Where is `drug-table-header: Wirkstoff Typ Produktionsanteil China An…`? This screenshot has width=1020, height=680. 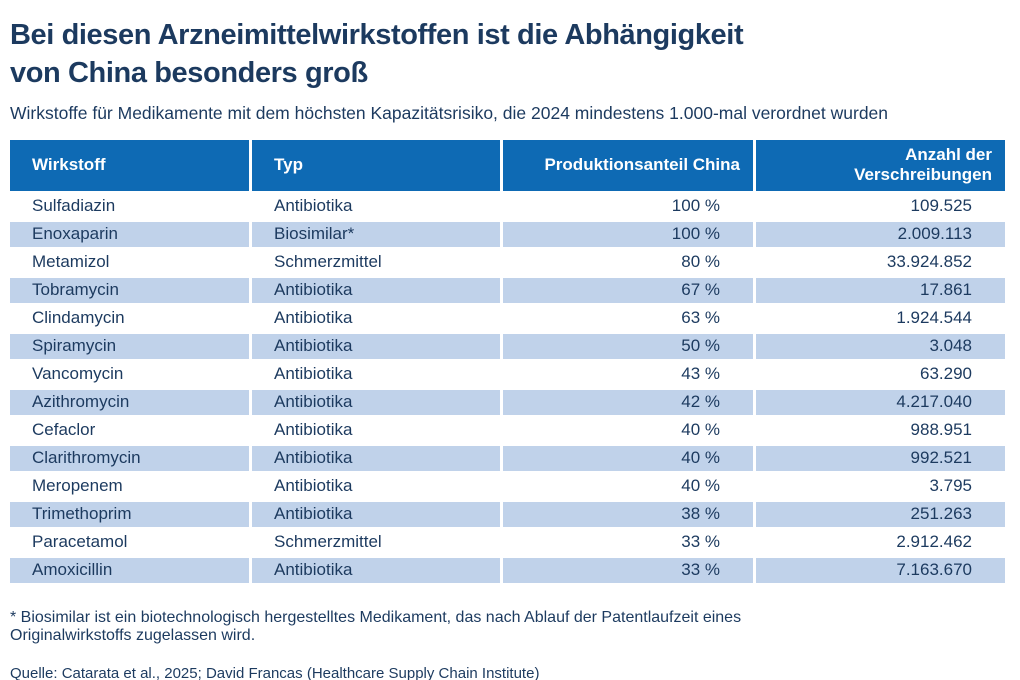
drug-table-header: Wirkstoff Typ Produktionsanteil China An… is located at coordinates (507, 165).